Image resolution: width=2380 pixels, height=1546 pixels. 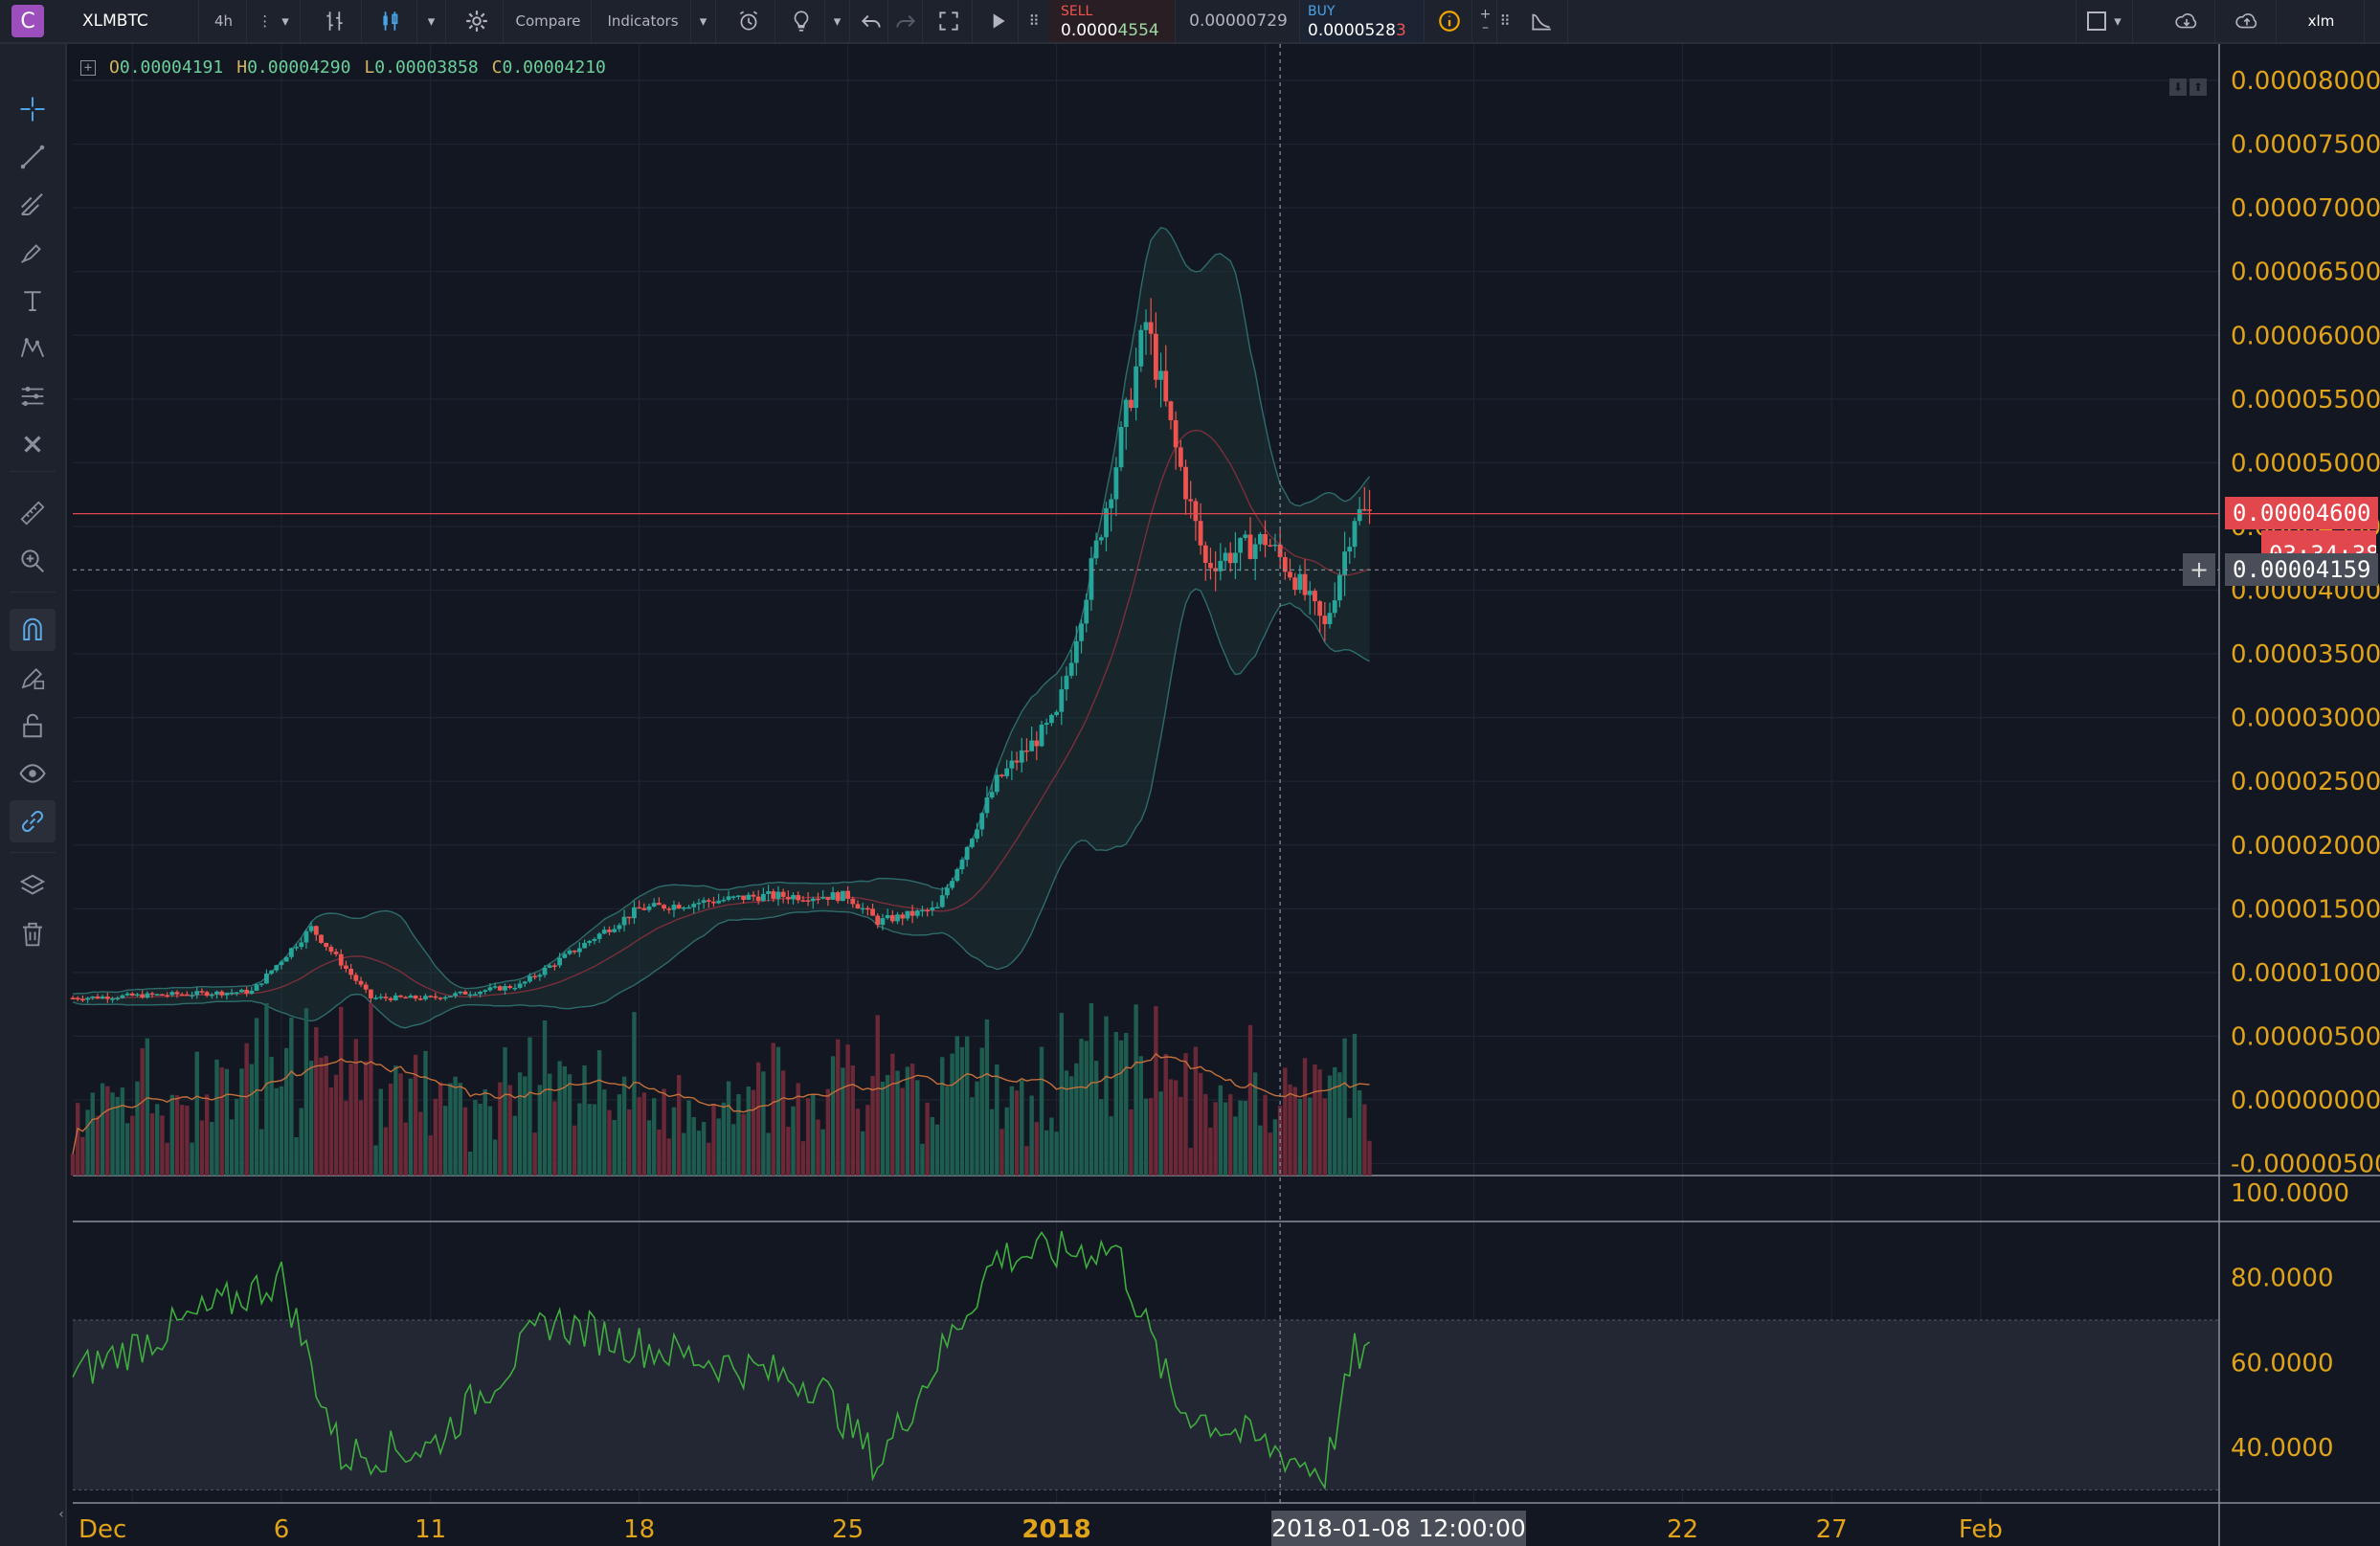 I want to click on drag-handle: ⠿, so click(x=1034, y=21).